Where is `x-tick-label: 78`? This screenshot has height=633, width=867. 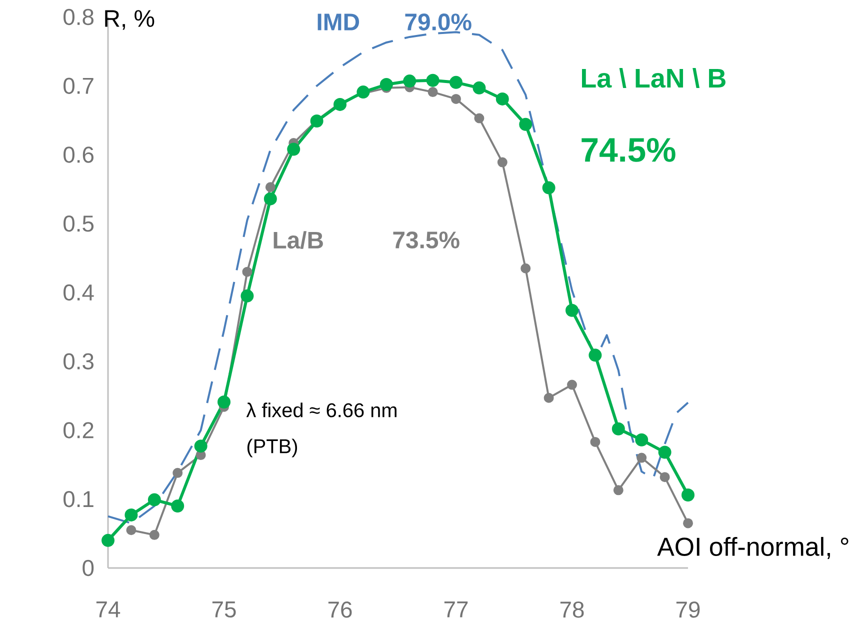
x-tick-label: 78 is located at coordinates (572, 610).